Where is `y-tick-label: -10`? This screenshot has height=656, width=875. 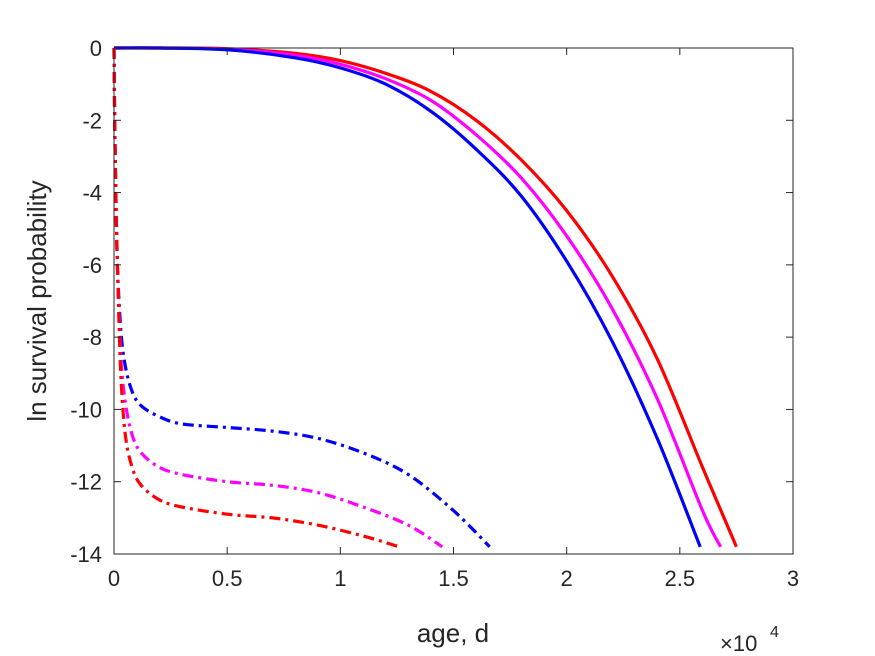 y-tick-label: -10 is located at coordinates (86, 409).